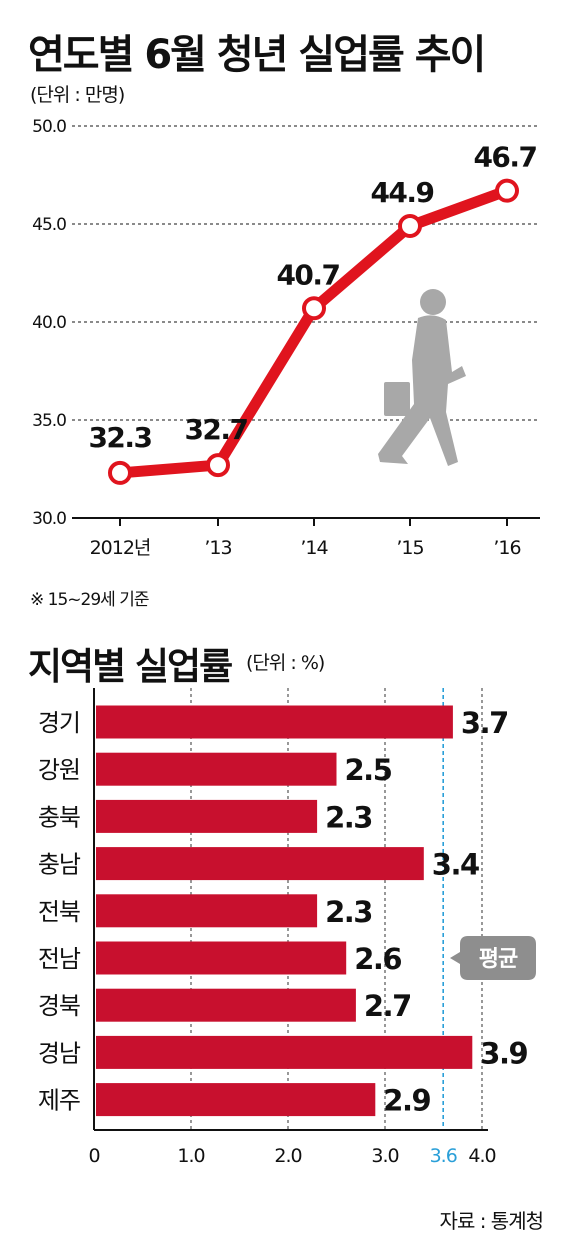  I want to click on bar-chart-unit: (단위 : %), so click(285, 663).